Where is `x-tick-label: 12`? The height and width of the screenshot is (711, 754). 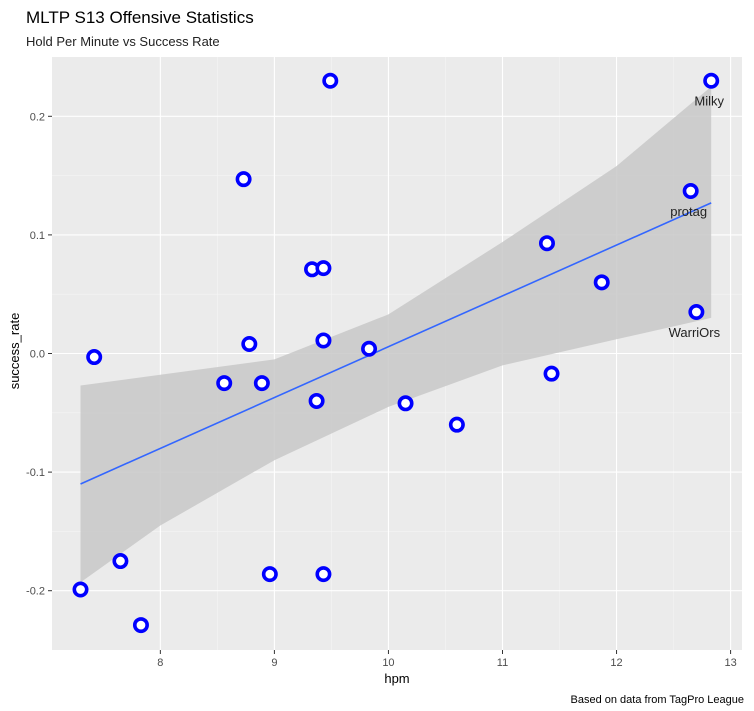 x-tick-label: 12 is located at coordinates (616, 663).